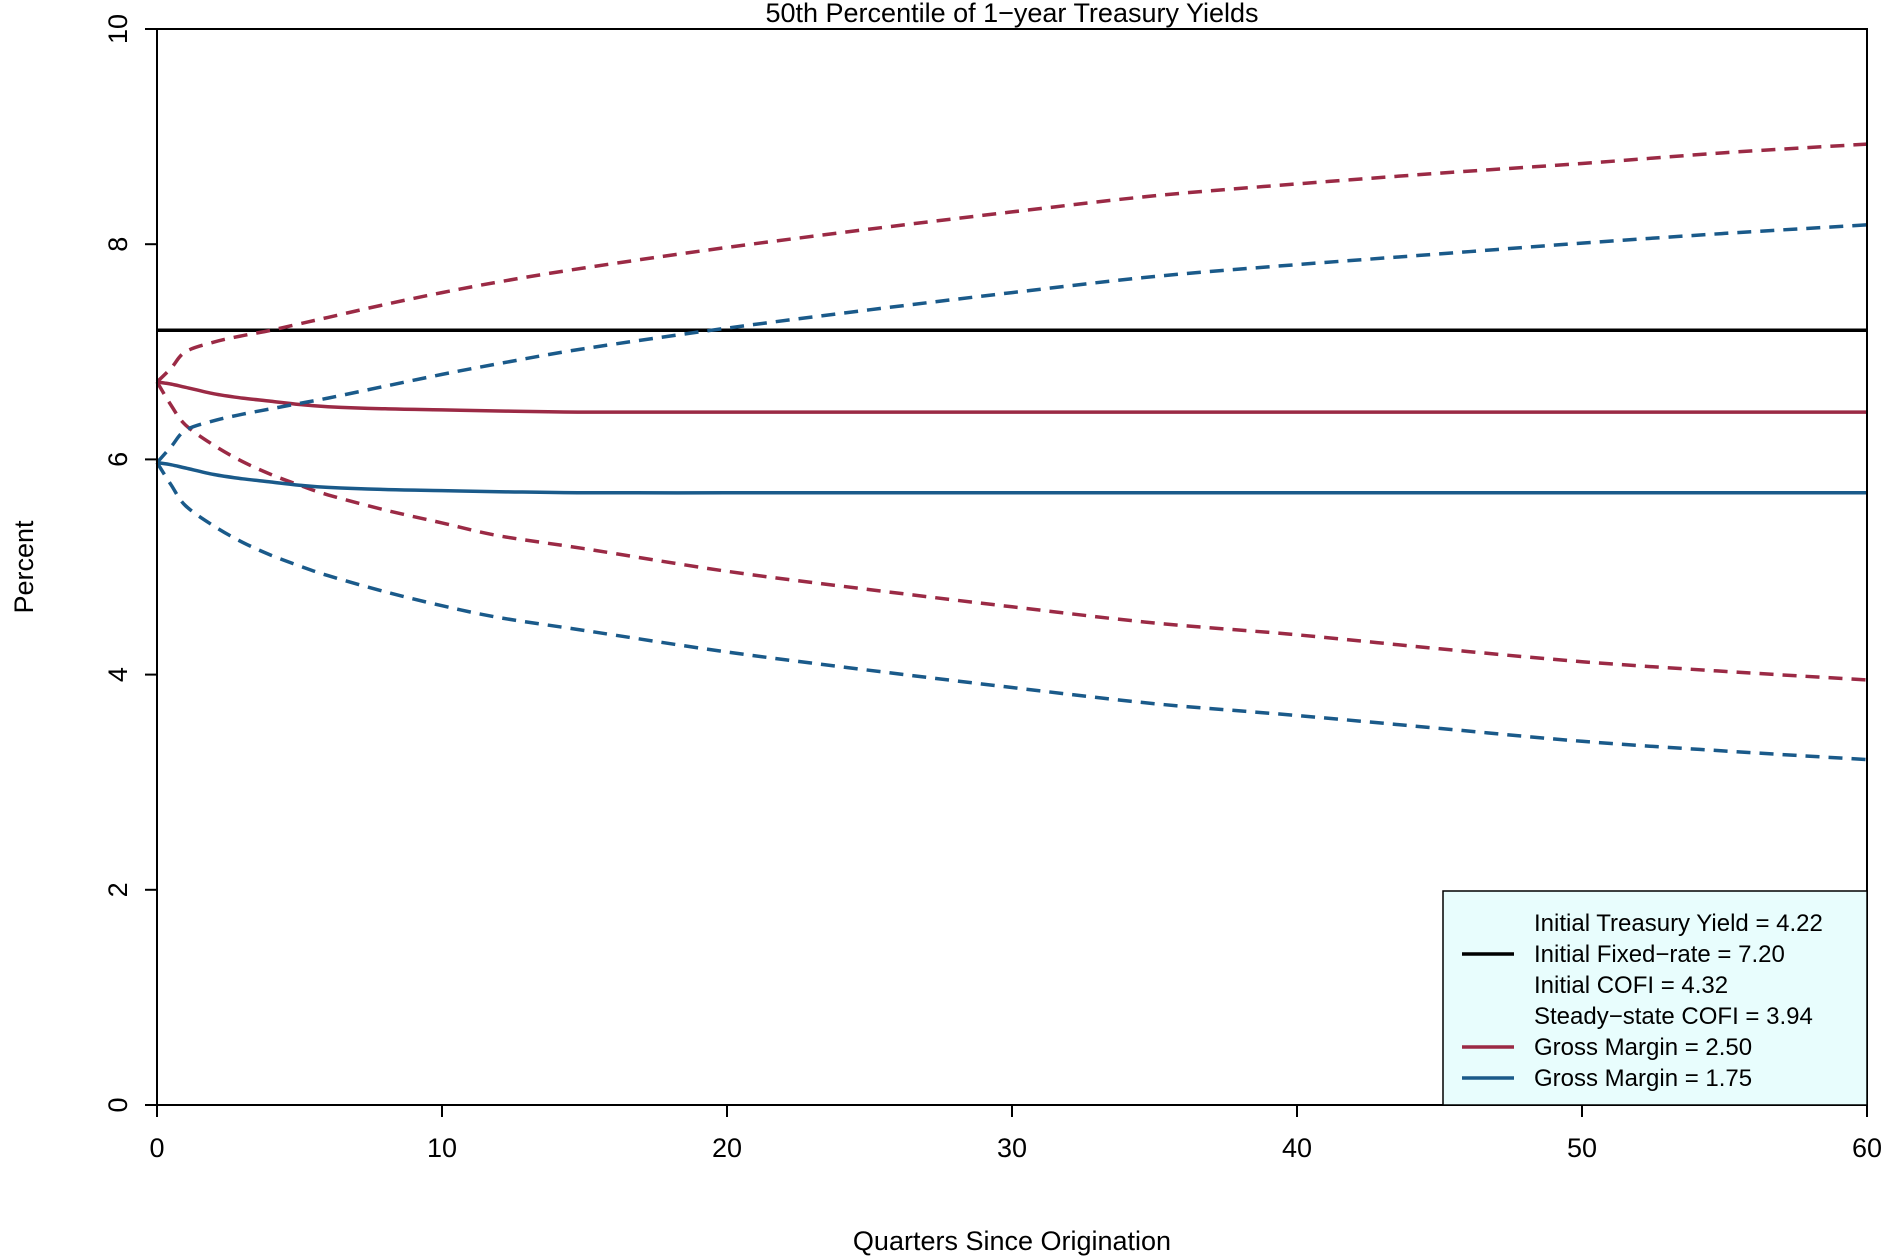 Image resolution: width=1888 pixels, height=1257 pixels. I want to click on legend-label: Initial Treasury Yield = 4.22, so click(1678, 923).